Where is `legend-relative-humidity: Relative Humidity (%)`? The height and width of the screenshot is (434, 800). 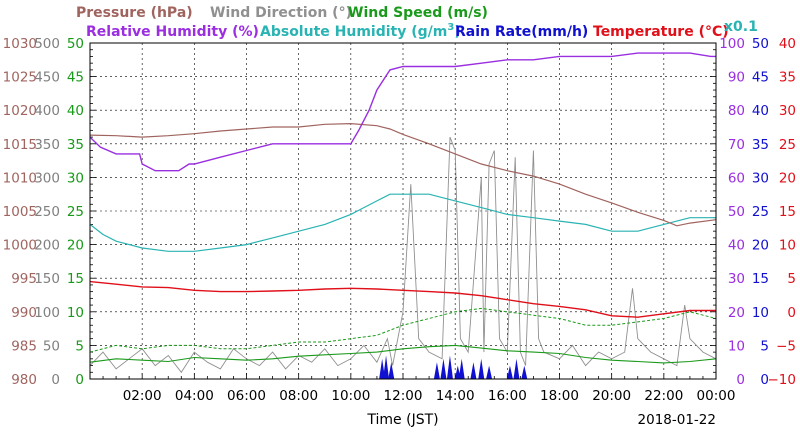 legend-relative-humidity: Relative Humidity (%) is located at coordinates (172, 32).